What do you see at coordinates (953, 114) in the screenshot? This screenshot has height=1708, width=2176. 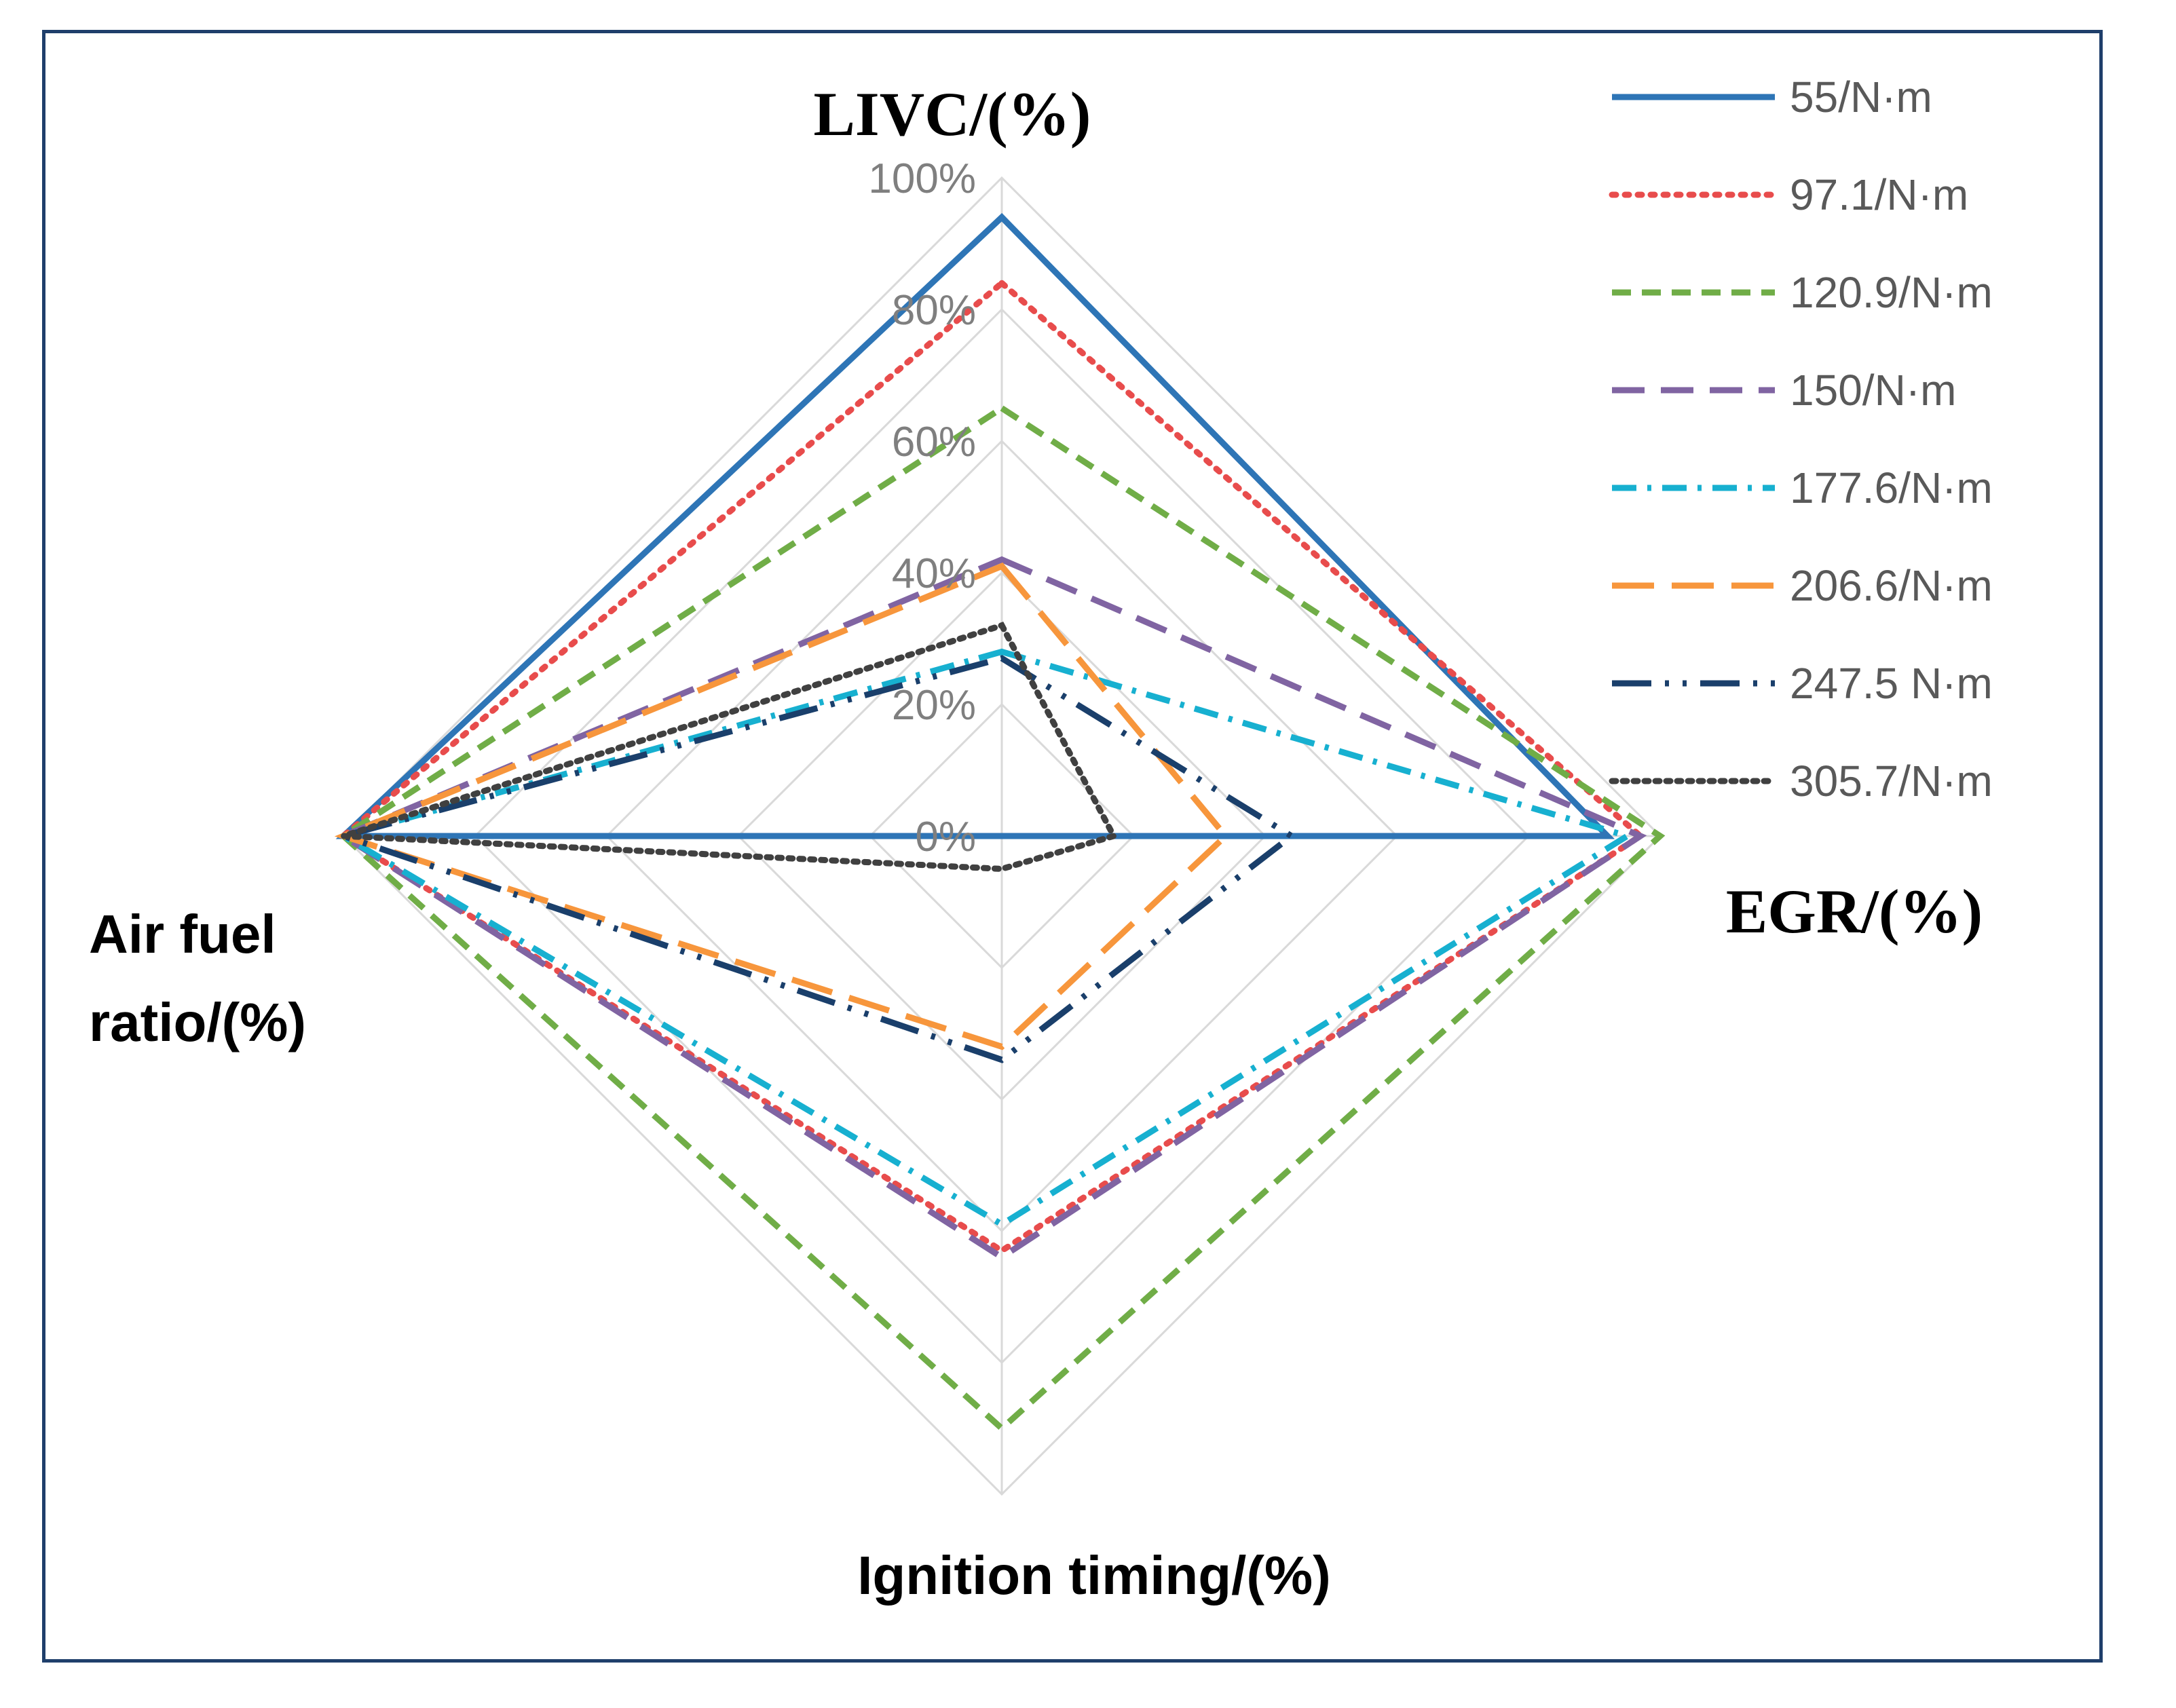 I see `axis-label-livc: LIVC/(%)` at bounding box center [953, 114].